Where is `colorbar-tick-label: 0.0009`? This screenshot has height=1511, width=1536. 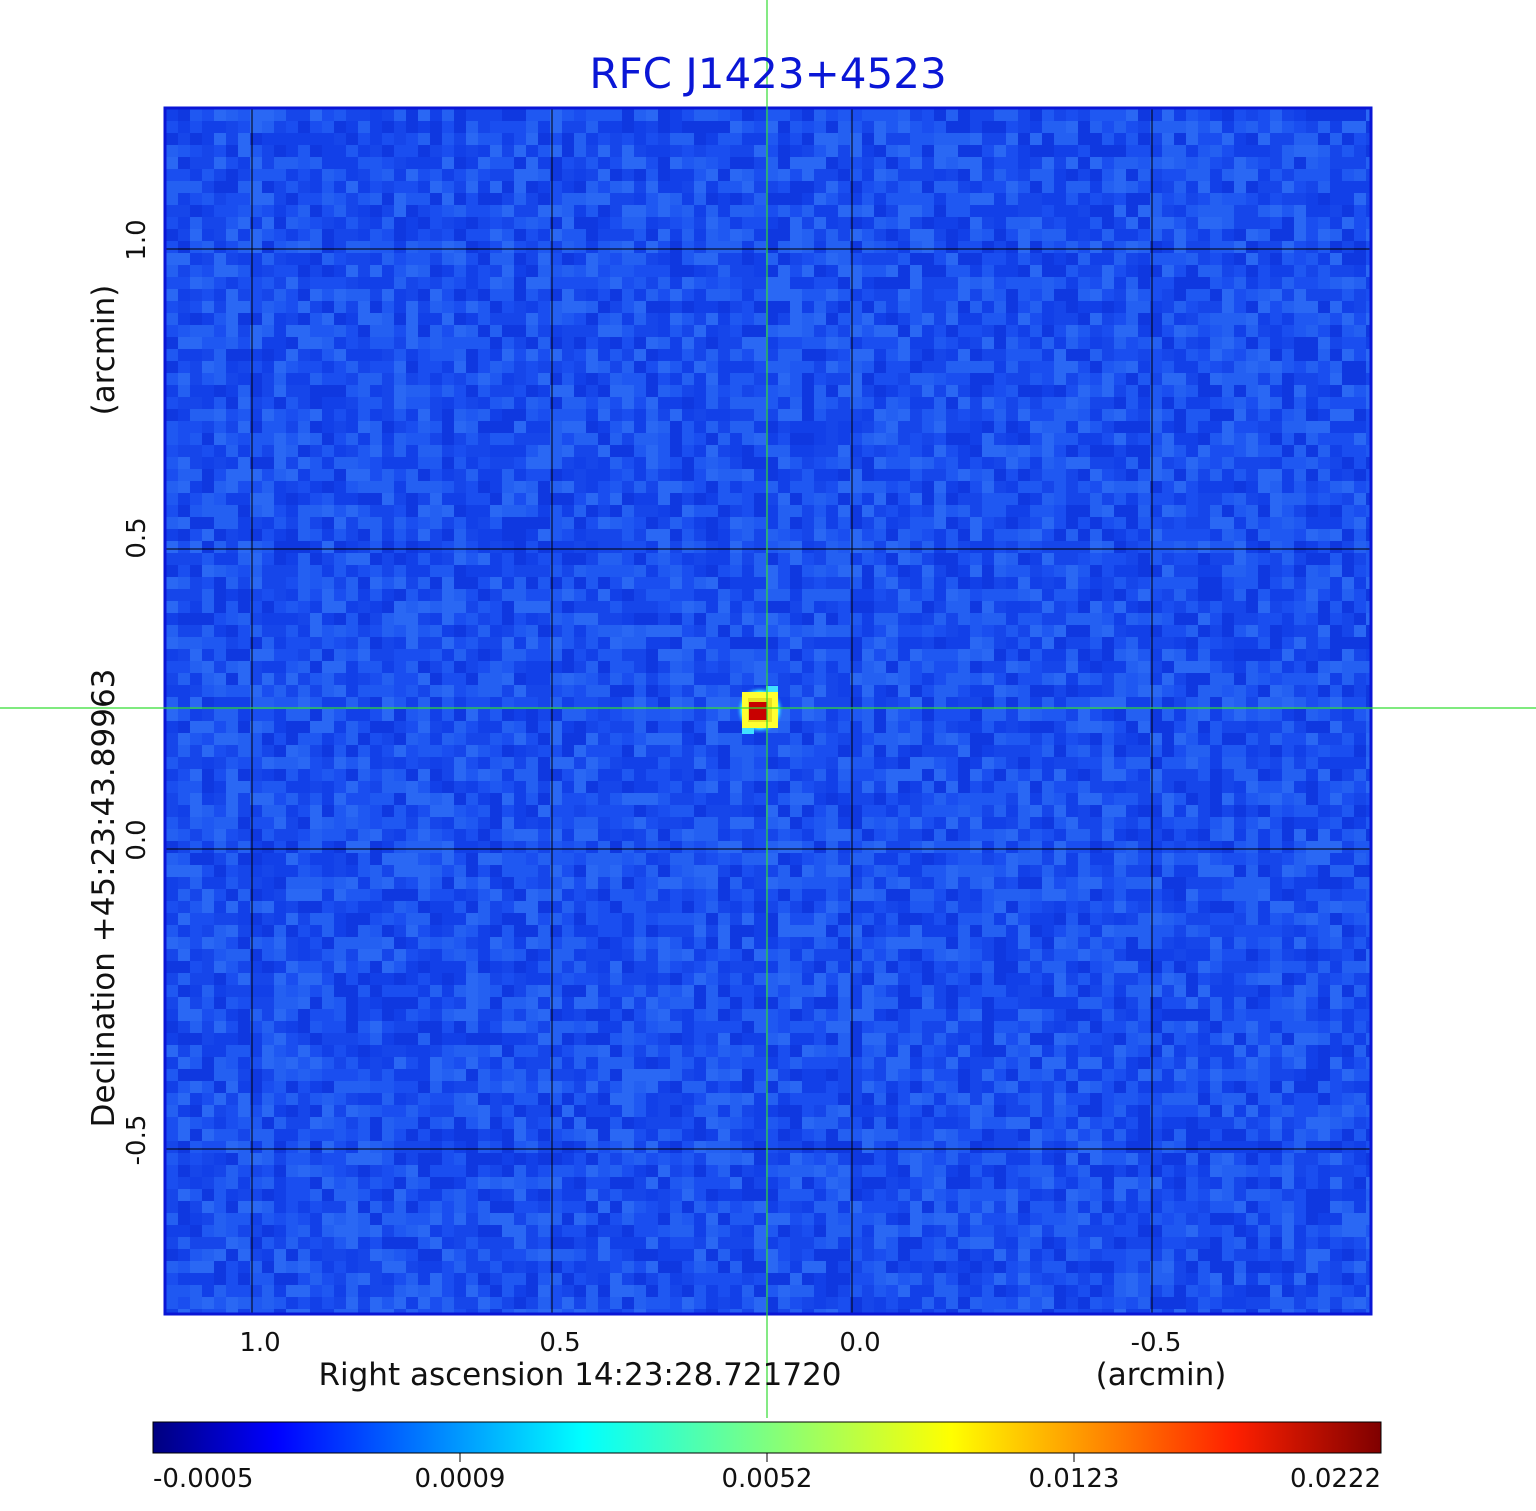
colorbar-tick-label: 0.0009 is located at coordinates (460, 1479).